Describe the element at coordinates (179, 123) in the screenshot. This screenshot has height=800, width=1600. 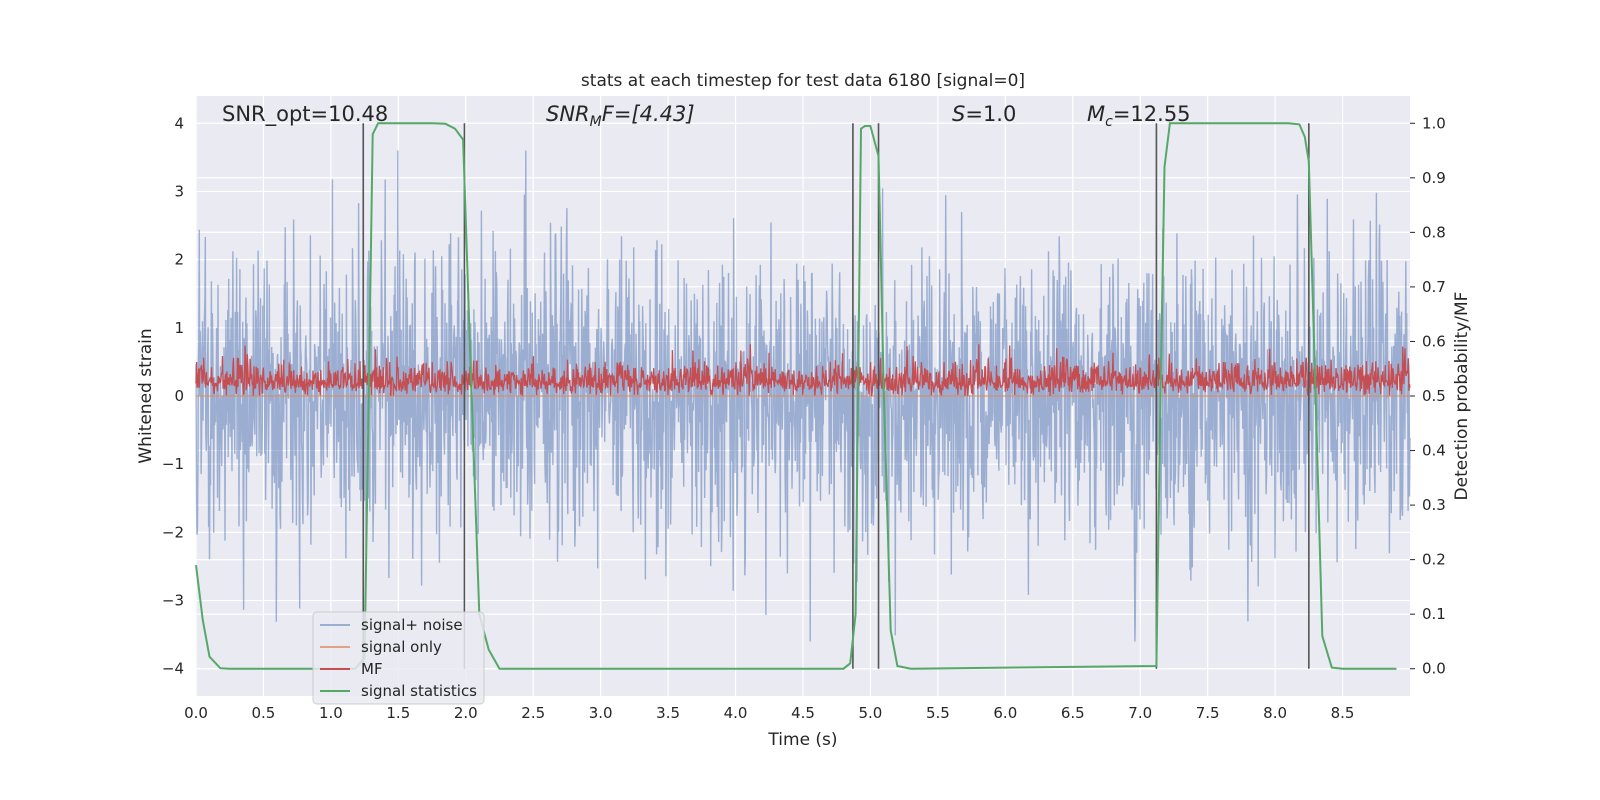
I see `y-tick-label: 4` at that location.